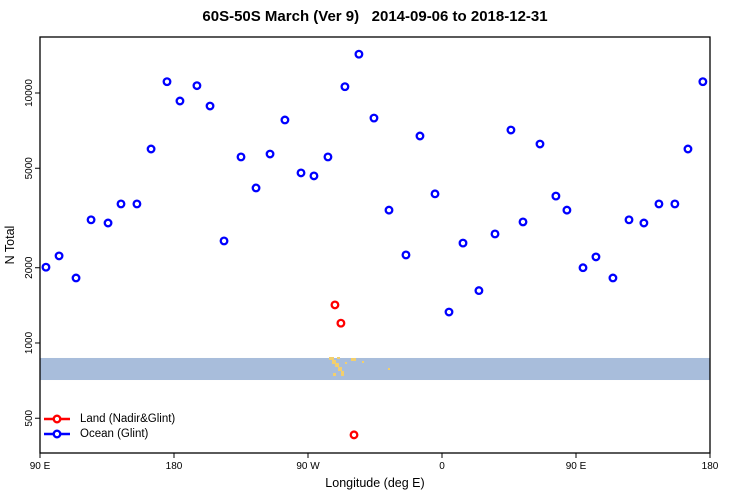  I want to click on y-tick-label: 5000, so click(29, 168).